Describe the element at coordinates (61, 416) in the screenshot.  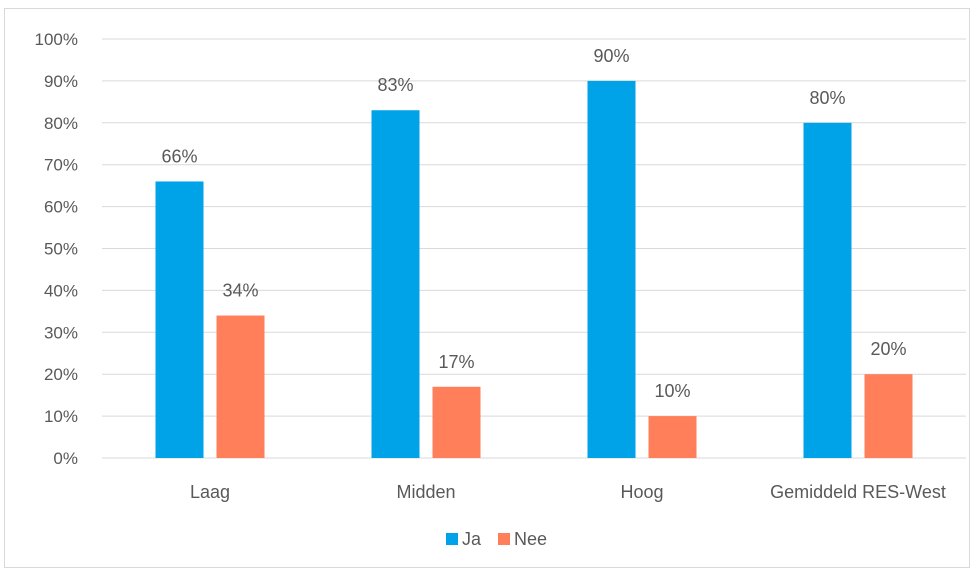
I see `y-tick-label: 10%` at that location.